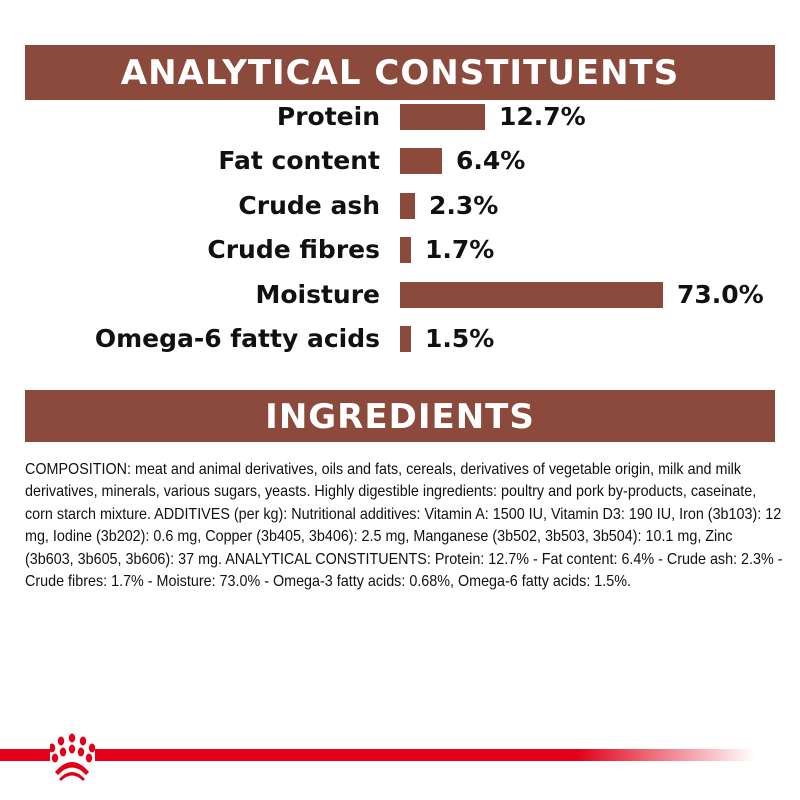  I want to click on category-label: Crude ash, so click(309, 205).